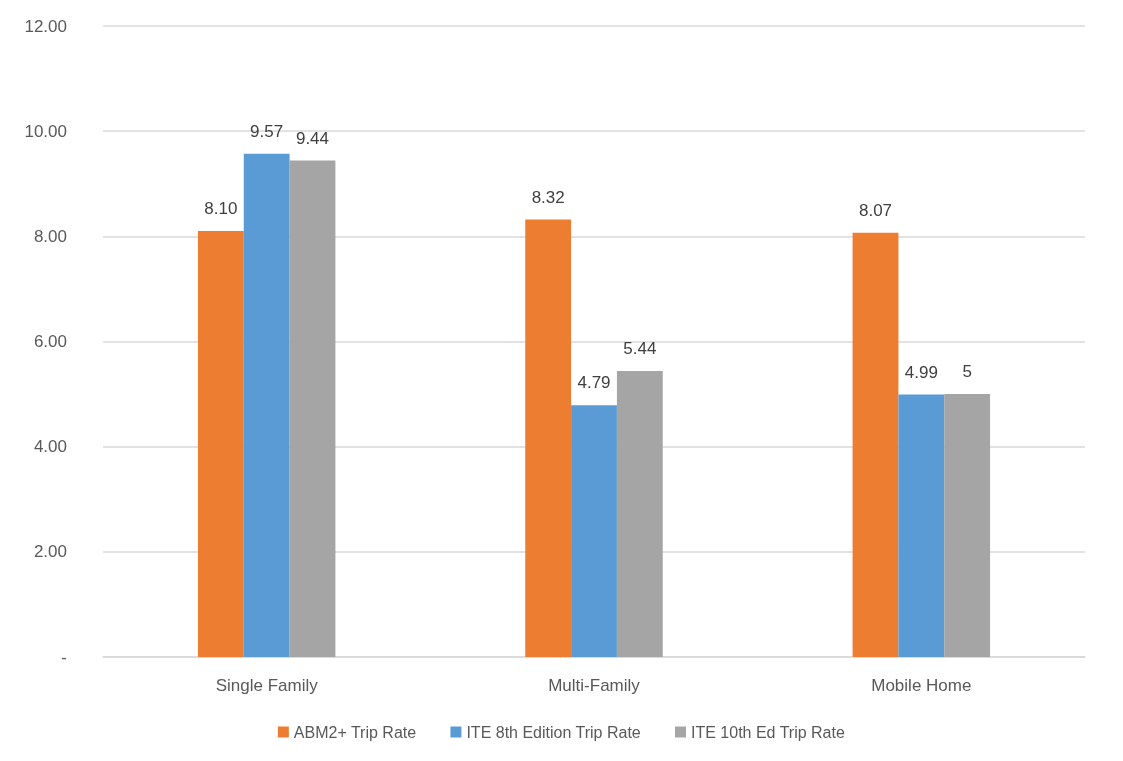  What do you see at coordinates (553, 732) in the screenshot?
I see `legend-label: ITE 8th Edition Trip Rate` at bounding box center [553, 732].